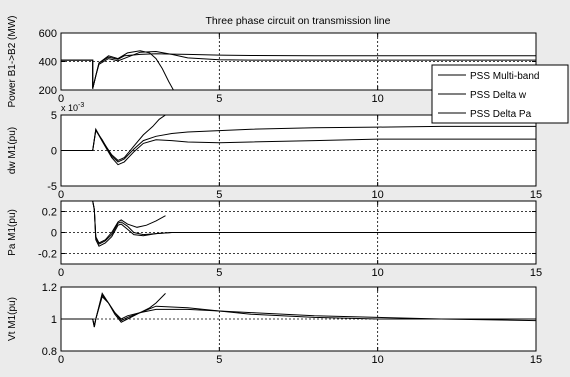  What do you see at coordinates (504, 76) in the screenshot?
I see `legend-label: PSS Multi-band` at bounding box center [504, 76].